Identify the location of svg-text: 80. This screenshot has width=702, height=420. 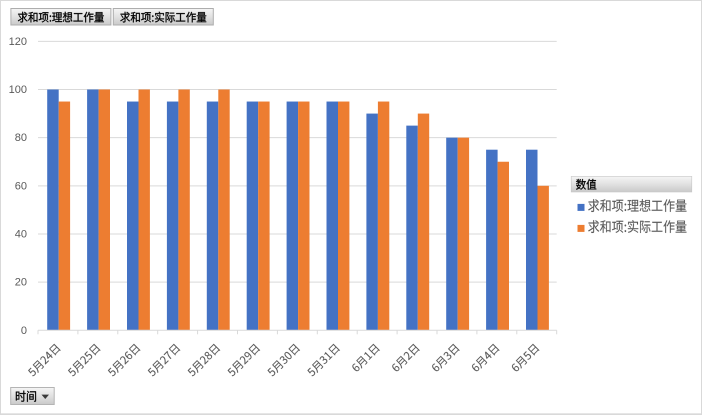
(21, 138).